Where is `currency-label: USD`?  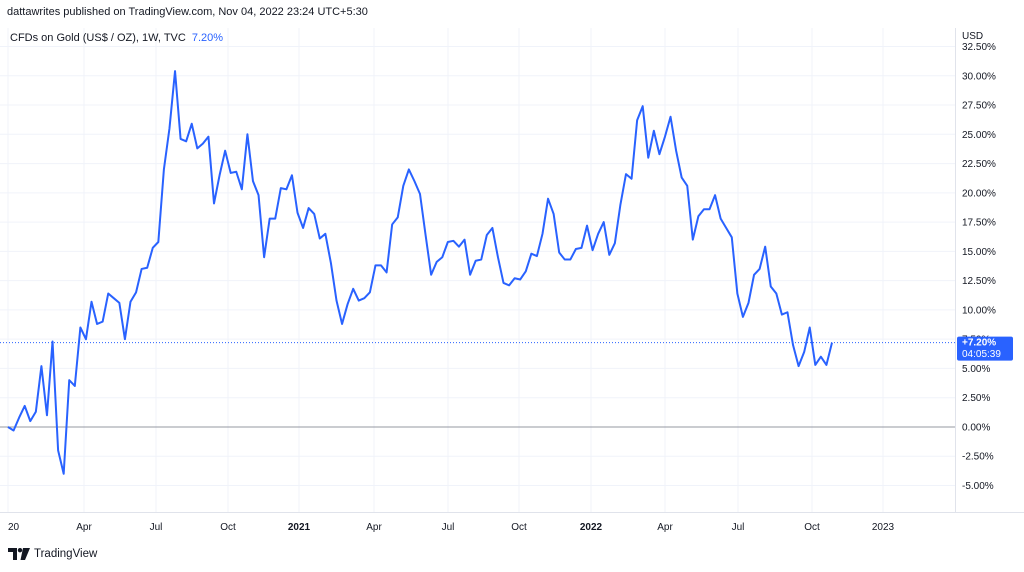
currency-label: USD is located at coordinates (973, 36).